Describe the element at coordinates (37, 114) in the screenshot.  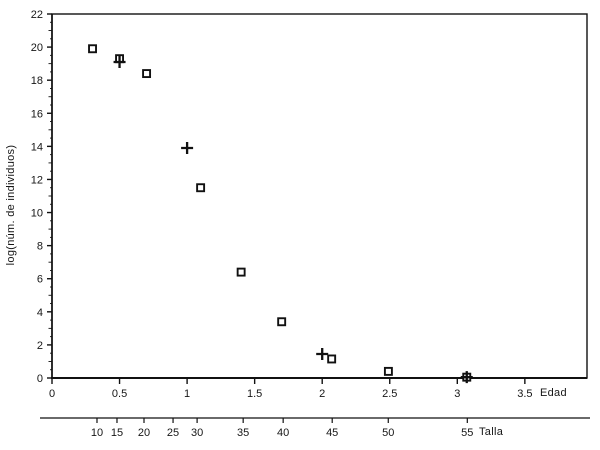
I see `y-tick-label: 16` at that location.